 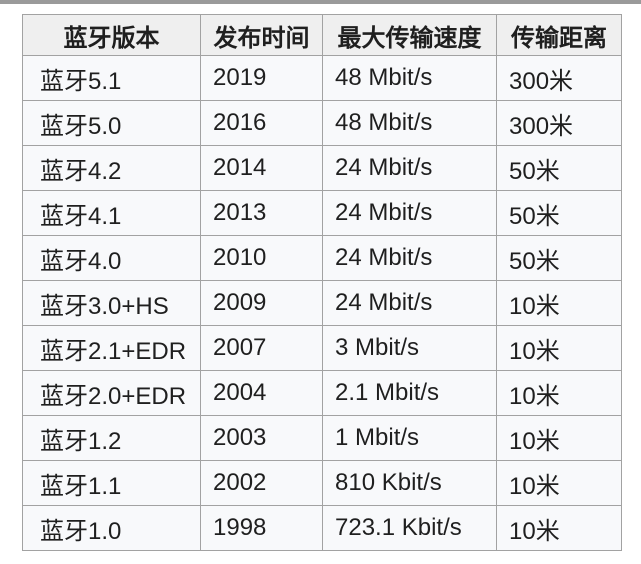 I want to click on column-header-year: 发布时间, so click(x=261, y=35).